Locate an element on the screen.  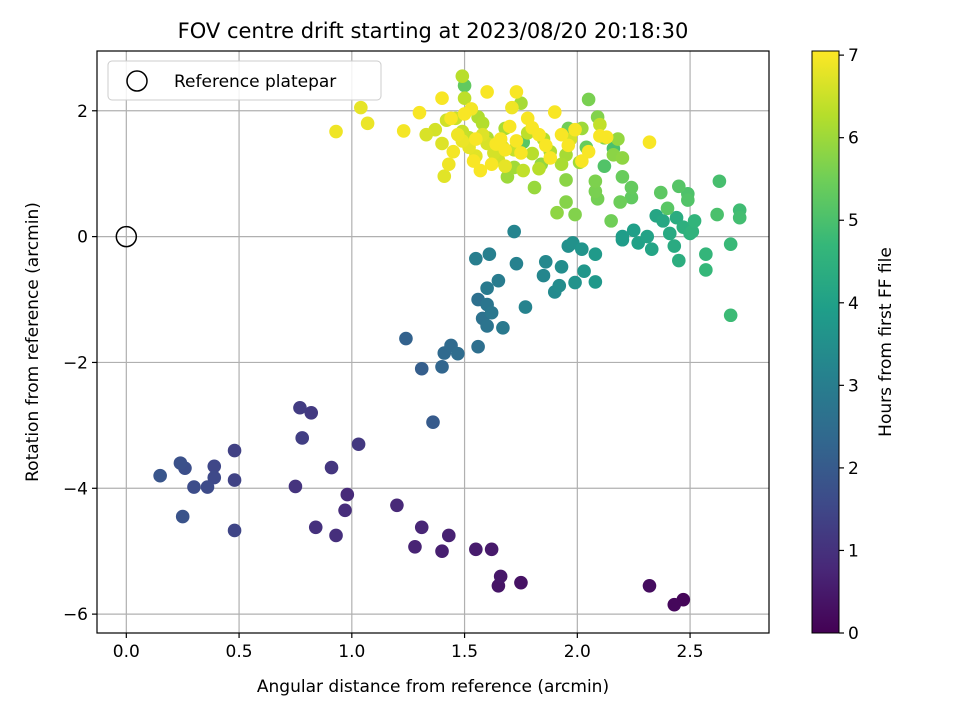
reference-point is located at coordinates (126, 236).